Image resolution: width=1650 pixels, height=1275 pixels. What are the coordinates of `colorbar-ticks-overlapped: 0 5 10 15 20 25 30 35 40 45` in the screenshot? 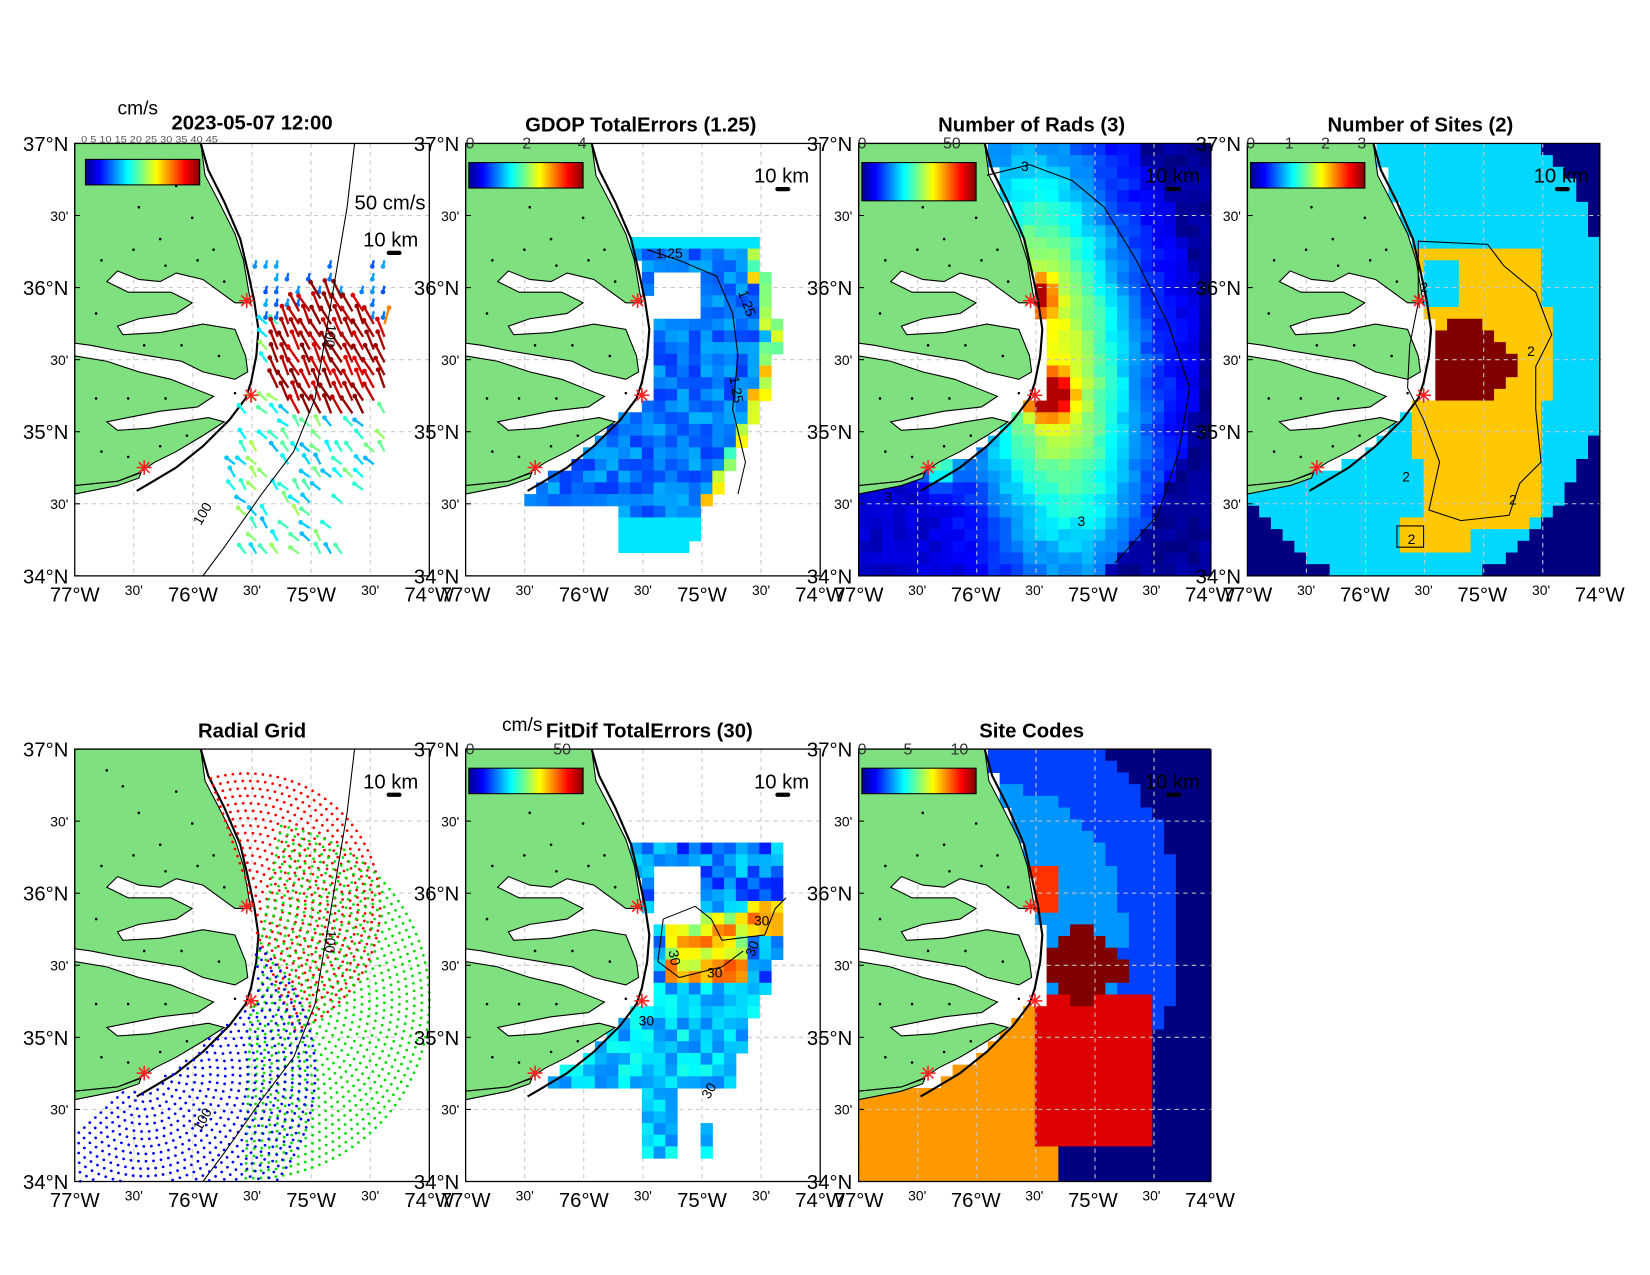 It's located at (149, 139).